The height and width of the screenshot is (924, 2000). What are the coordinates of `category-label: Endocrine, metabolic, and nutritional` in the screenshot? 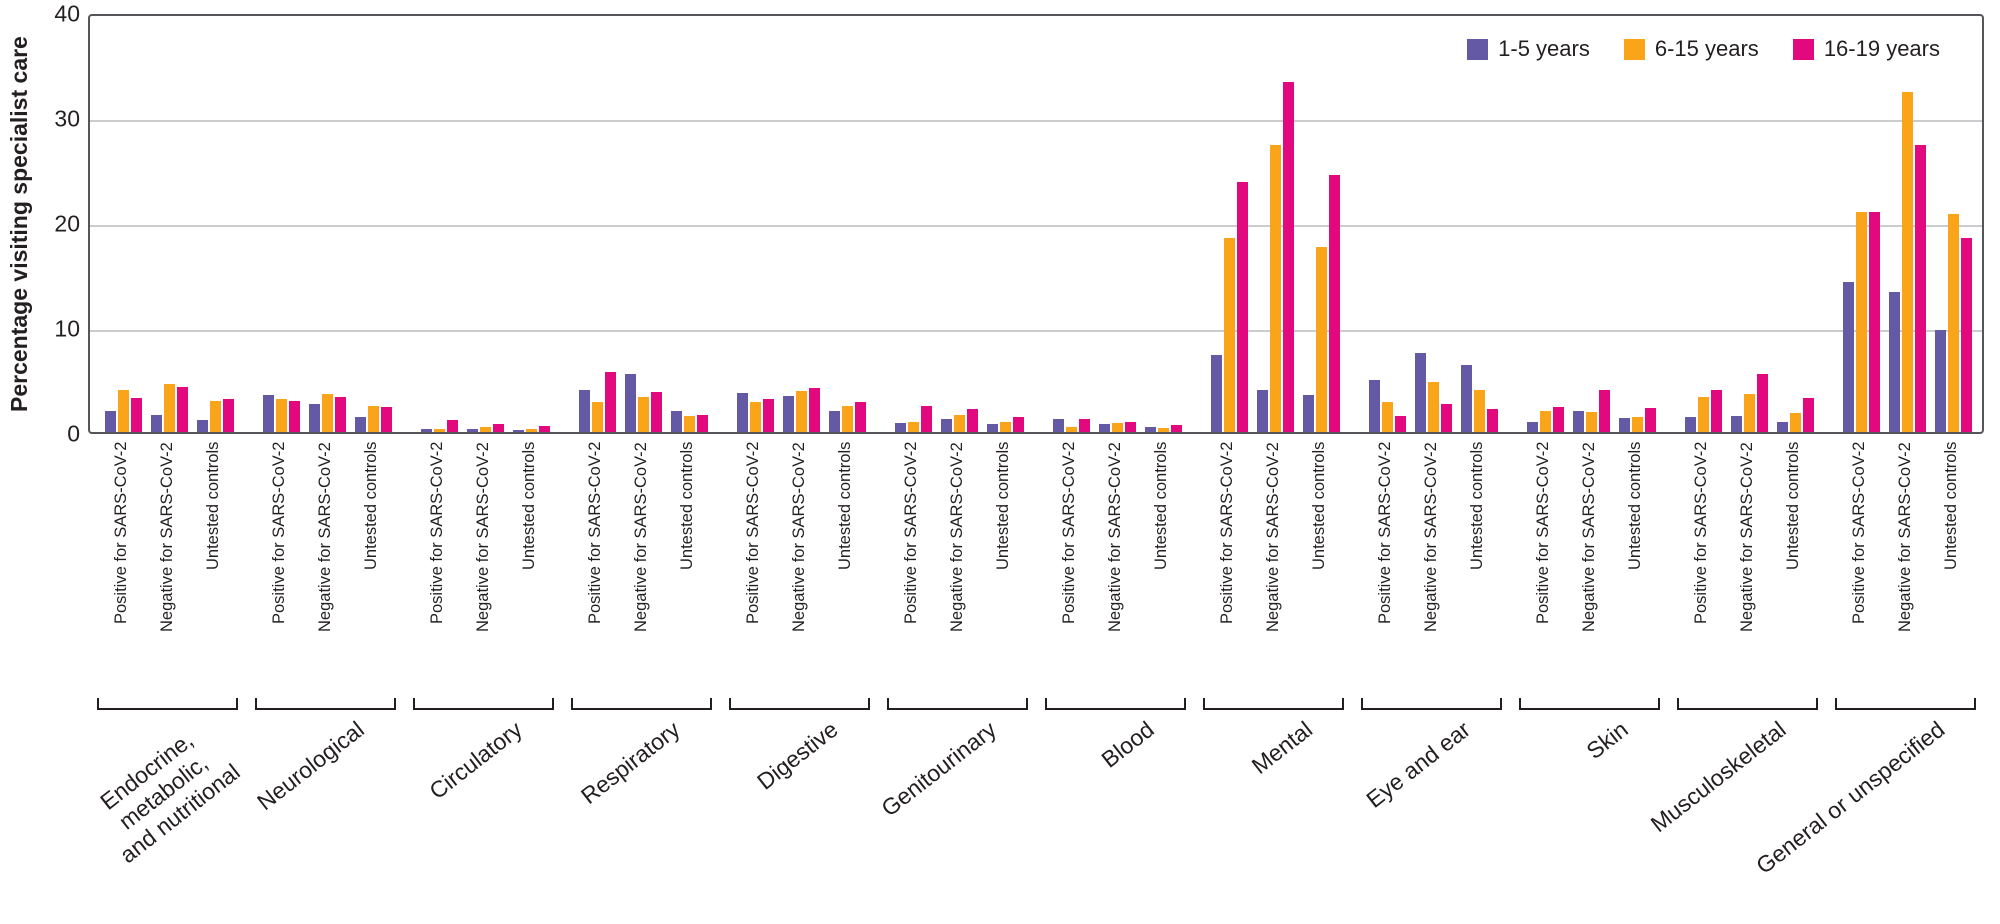 It's located at (169, 797).